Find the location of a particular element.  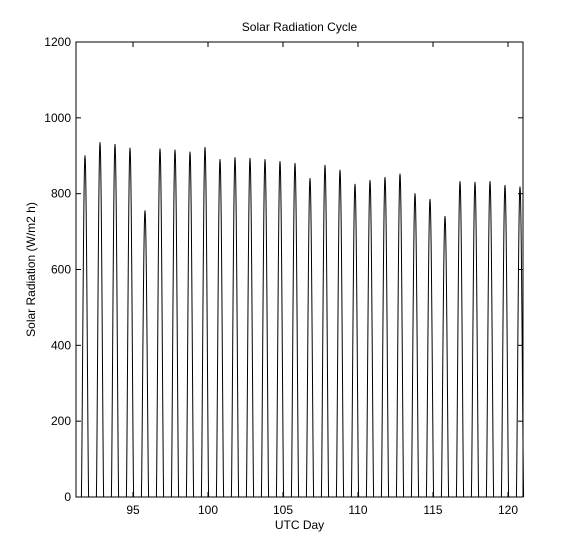

chart-title: Solar Radiation Cycle is located at coordinates (300, 27).